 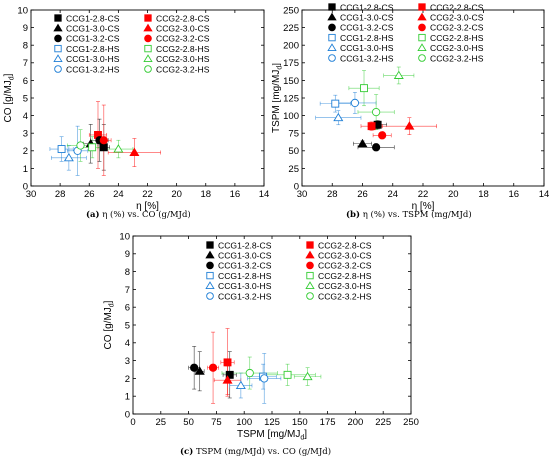 What do you see at coordinates (58, 69) in the screenshot?
I see `legend-marker-a-ccg1-3-2-hs` at bounding box center [58, 69].